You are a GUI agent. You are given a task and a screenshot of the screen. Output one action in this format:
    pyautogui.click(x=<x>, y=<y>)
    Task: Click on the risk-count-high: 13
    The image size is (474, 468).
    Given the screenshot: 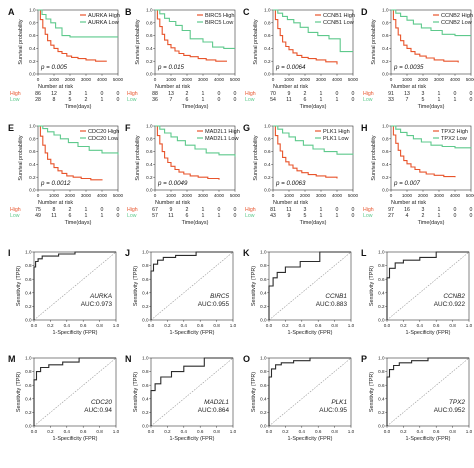 What is the action you would take?
    pyautogui.click(x=407, y=94)
    